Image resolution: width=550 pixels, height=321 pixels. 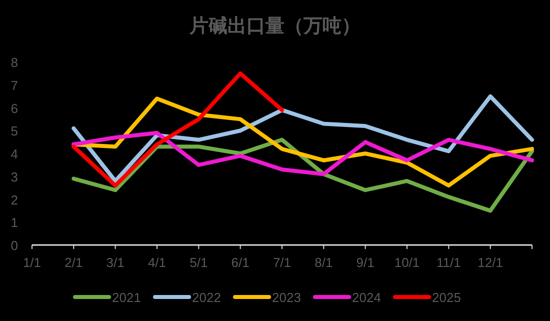 What do you see at coordinates (32, 262) in the screenshot?
I see `x-tick-label: 1/1` at bounding box center [32, 262].